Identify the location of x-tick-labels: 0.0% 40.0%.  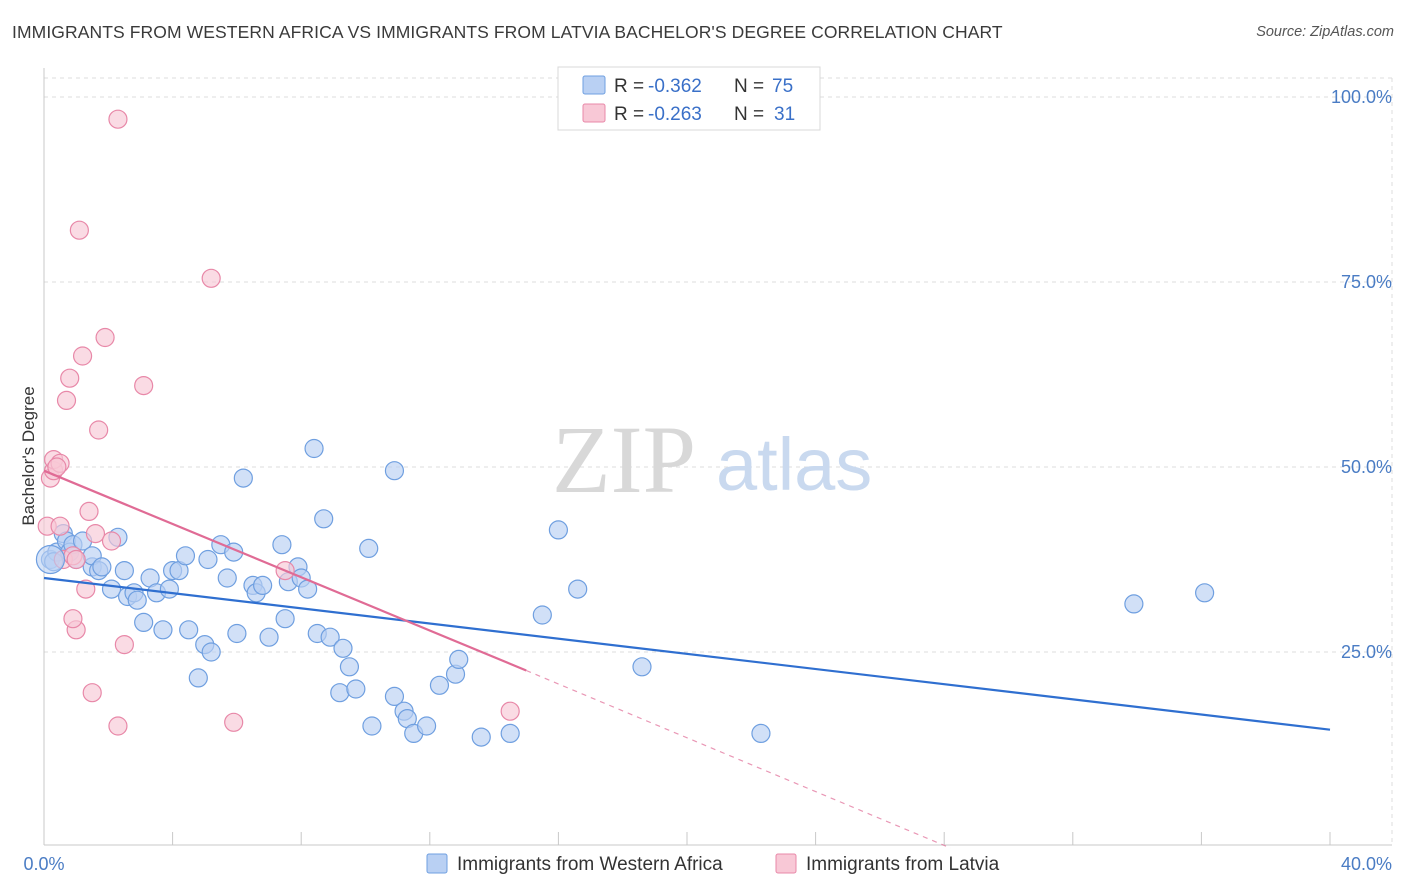
(707, 864).